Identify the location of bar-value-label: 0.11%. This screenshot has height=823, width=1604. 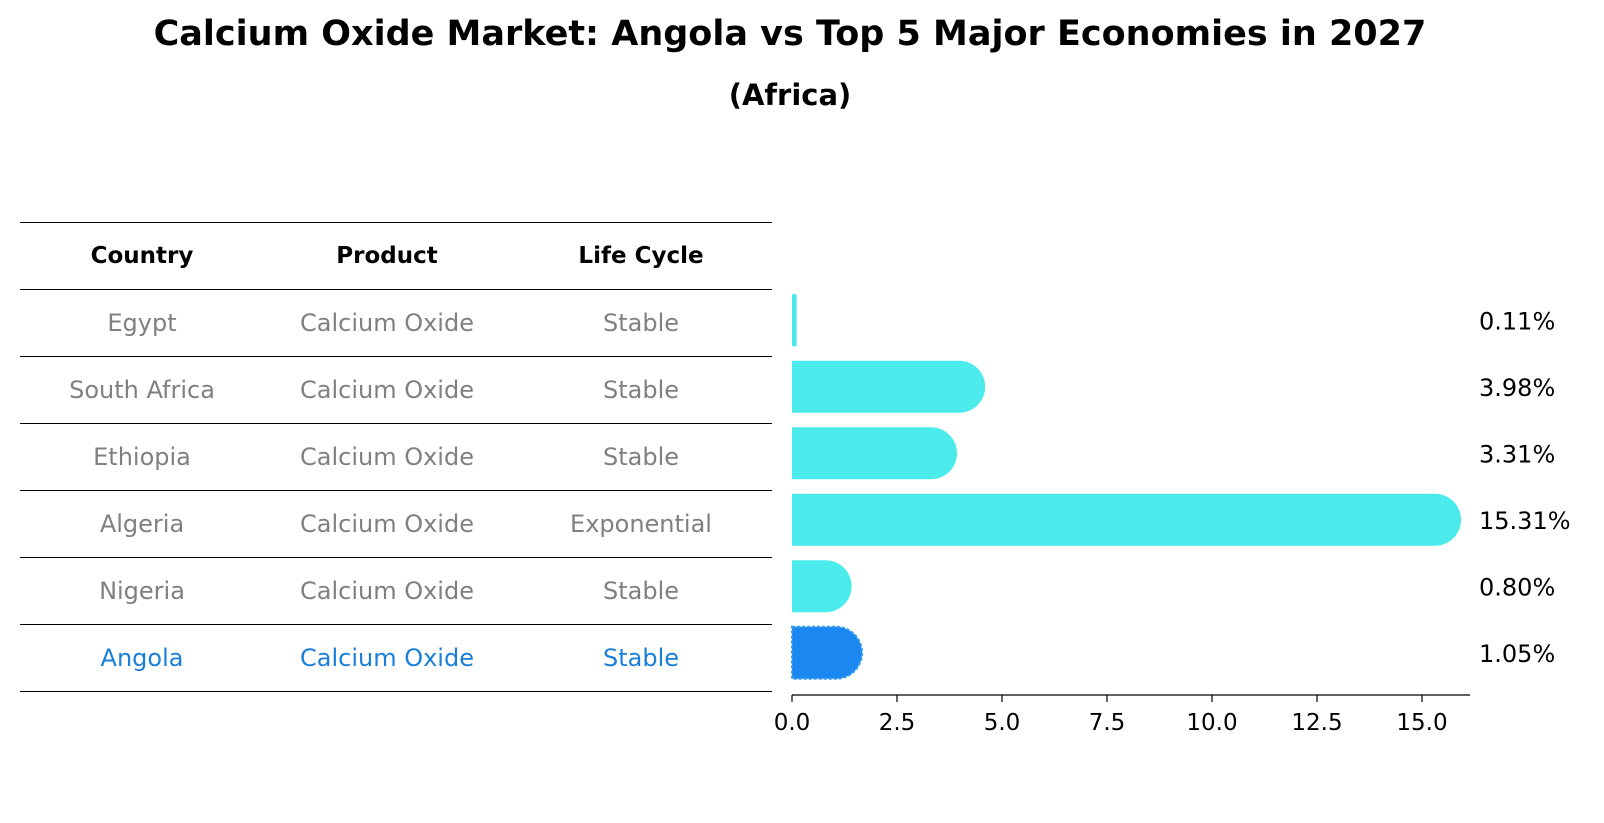
(1517, 321).